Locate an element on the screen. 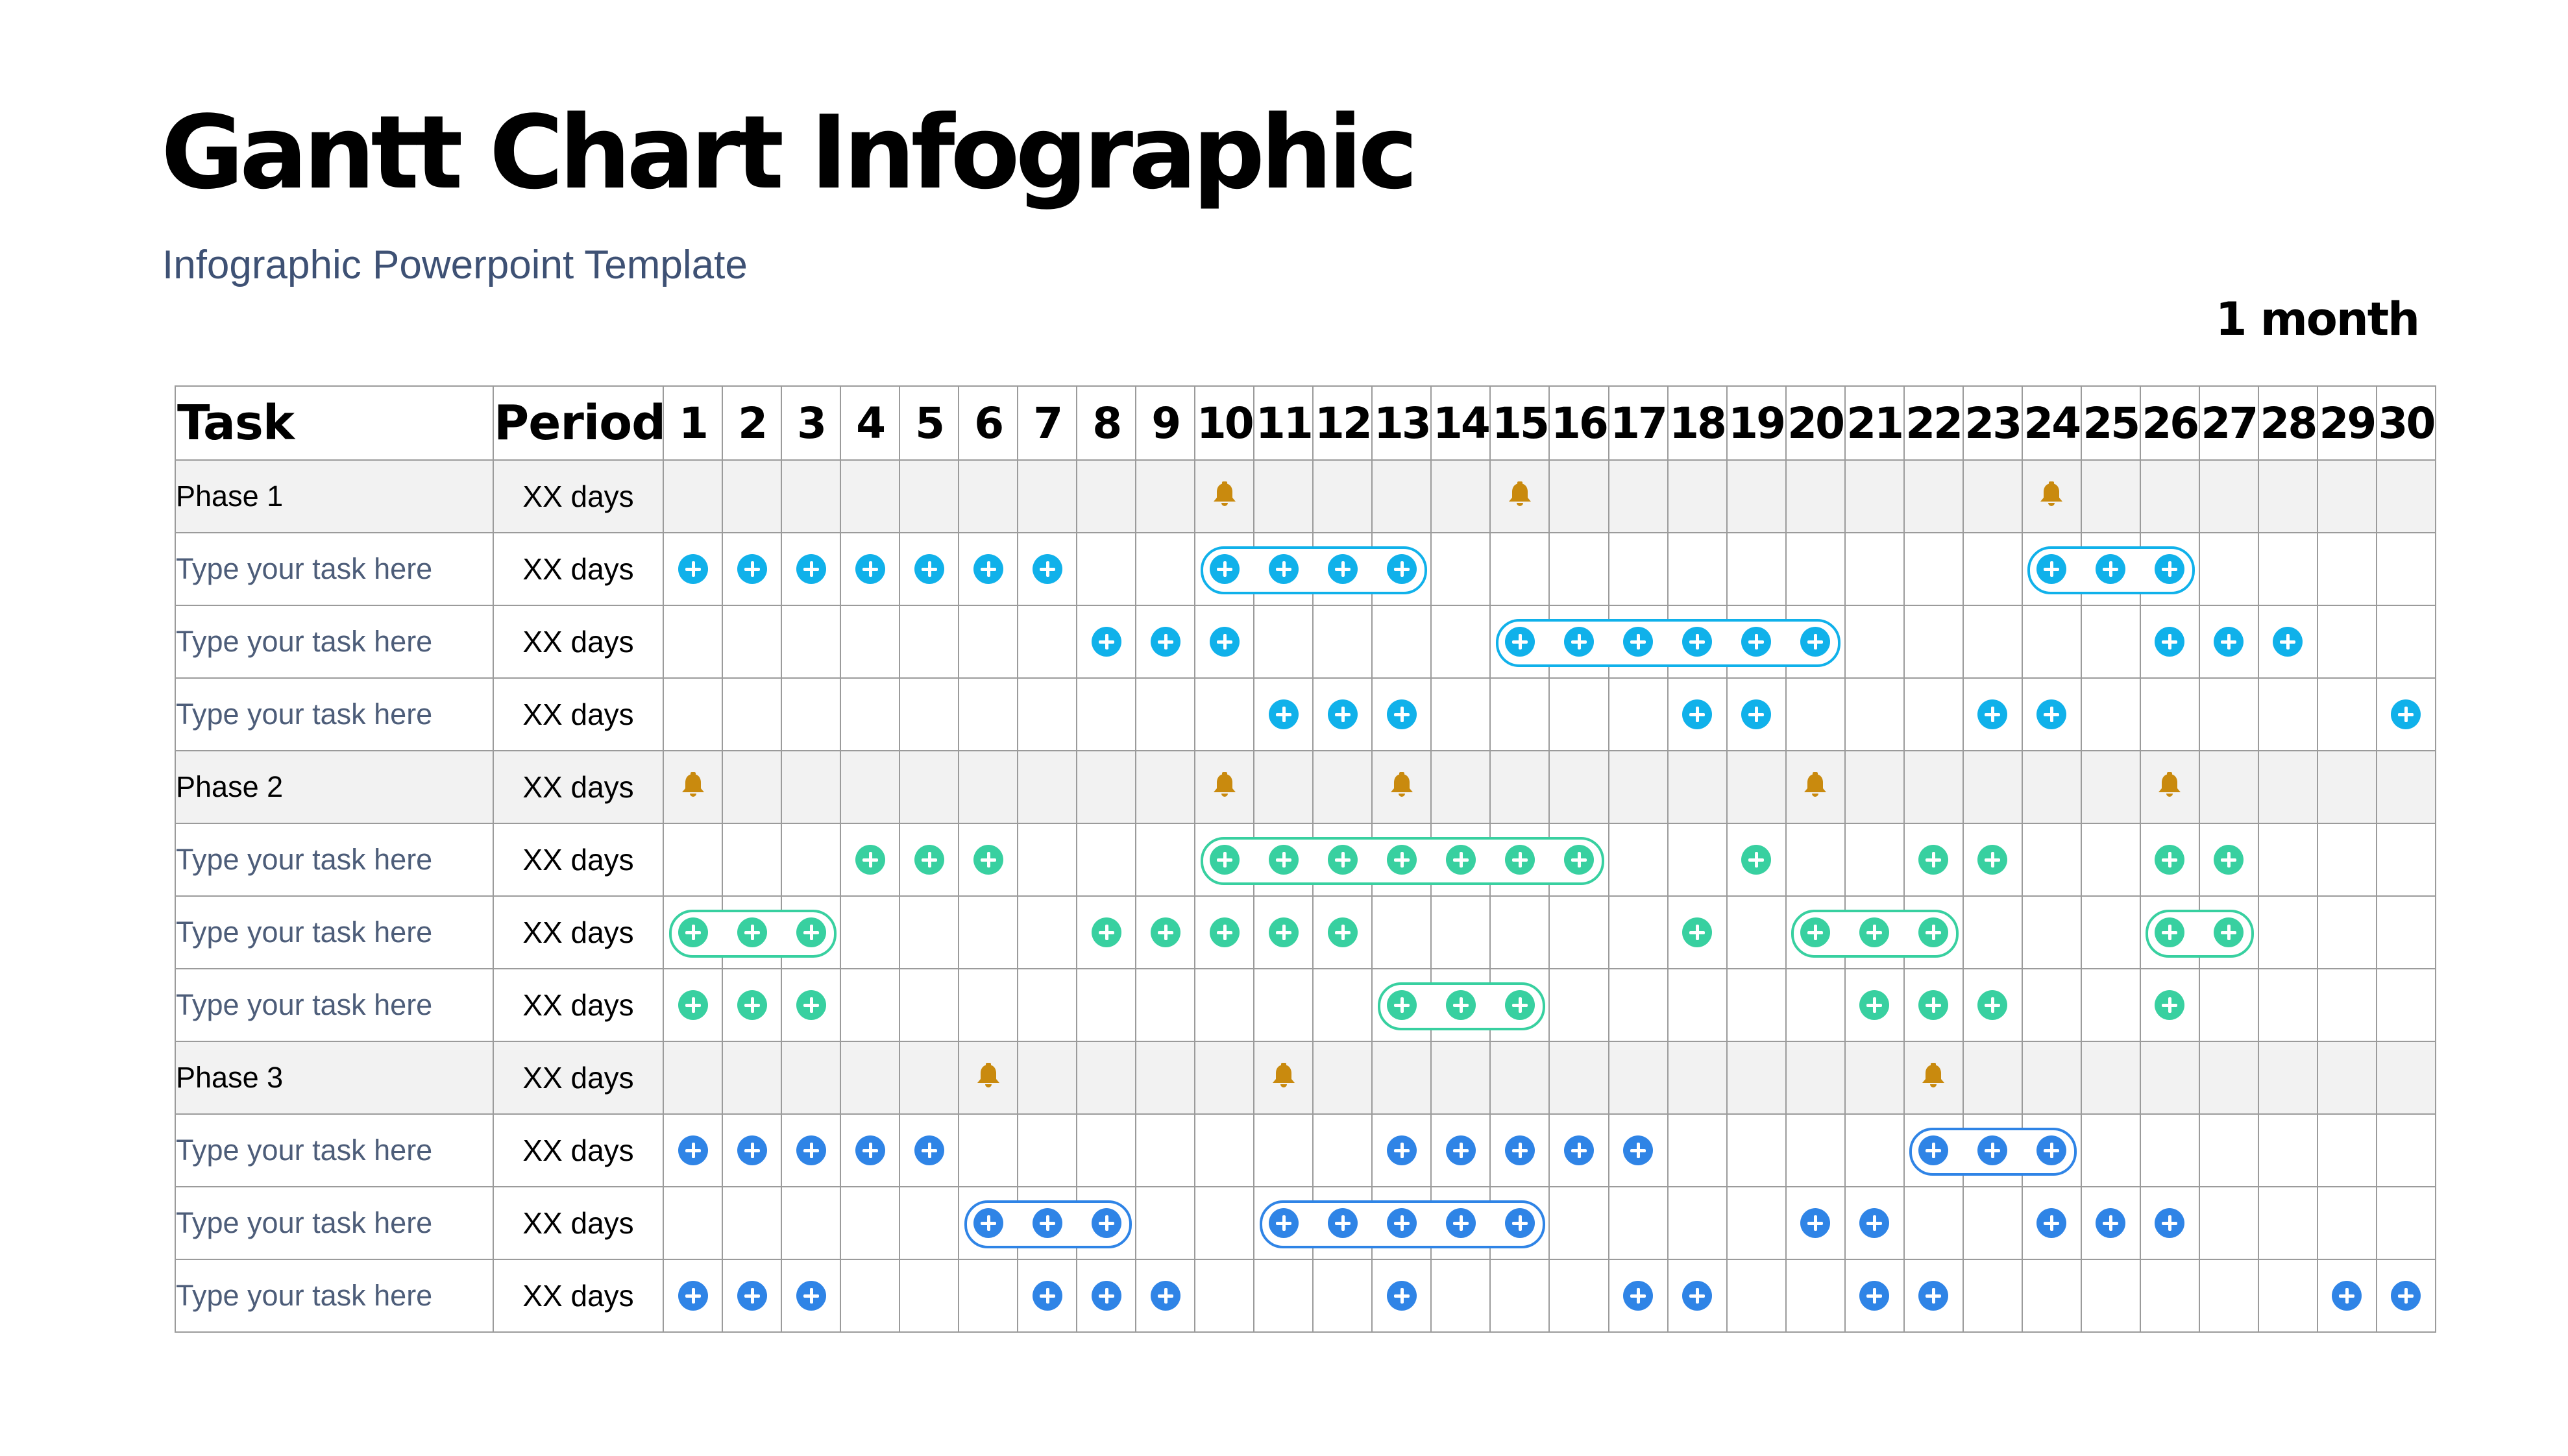 The width and height of the screenshot is (2568, 1456). period-value: XX days is located at coordinates (578, 932).